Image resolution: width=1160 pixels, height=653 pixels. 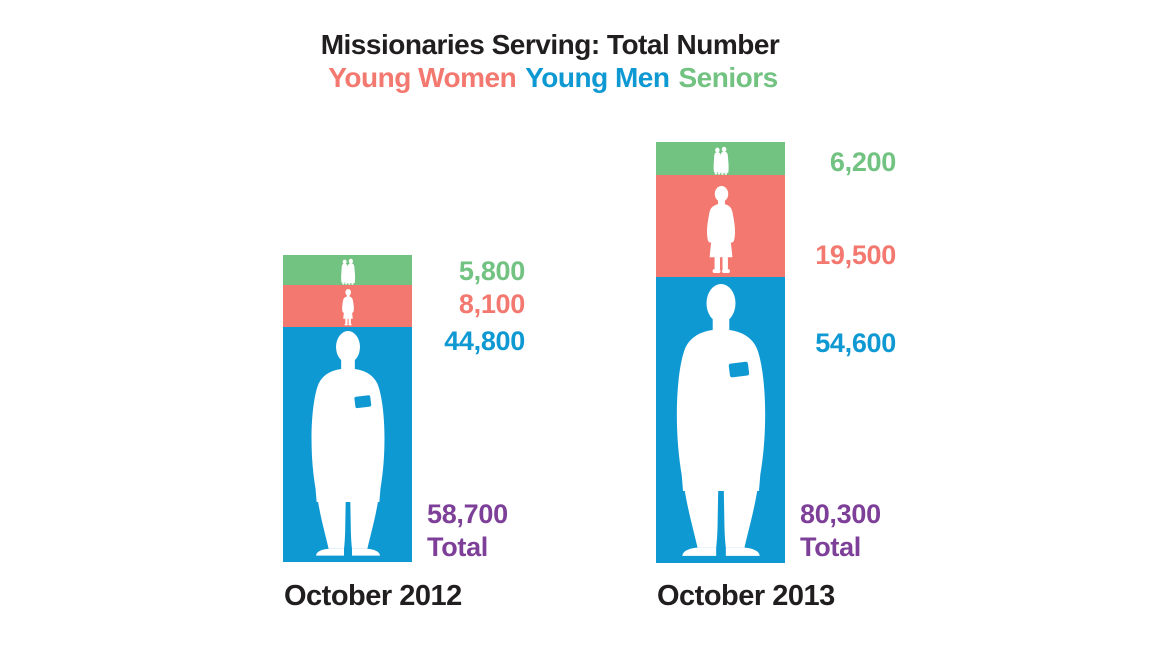 What do you see at coordinates (728, 77) in the screenshot?
I see `legend-seniors: Seniors` at bounding box center [728, 77].